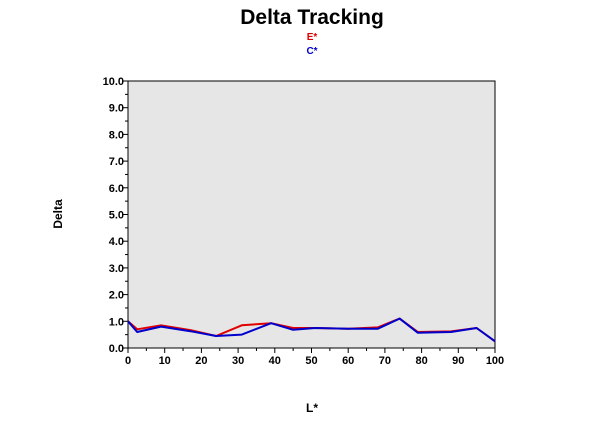  I want to click on y-tick-label: 4.0, so click(116, 242).